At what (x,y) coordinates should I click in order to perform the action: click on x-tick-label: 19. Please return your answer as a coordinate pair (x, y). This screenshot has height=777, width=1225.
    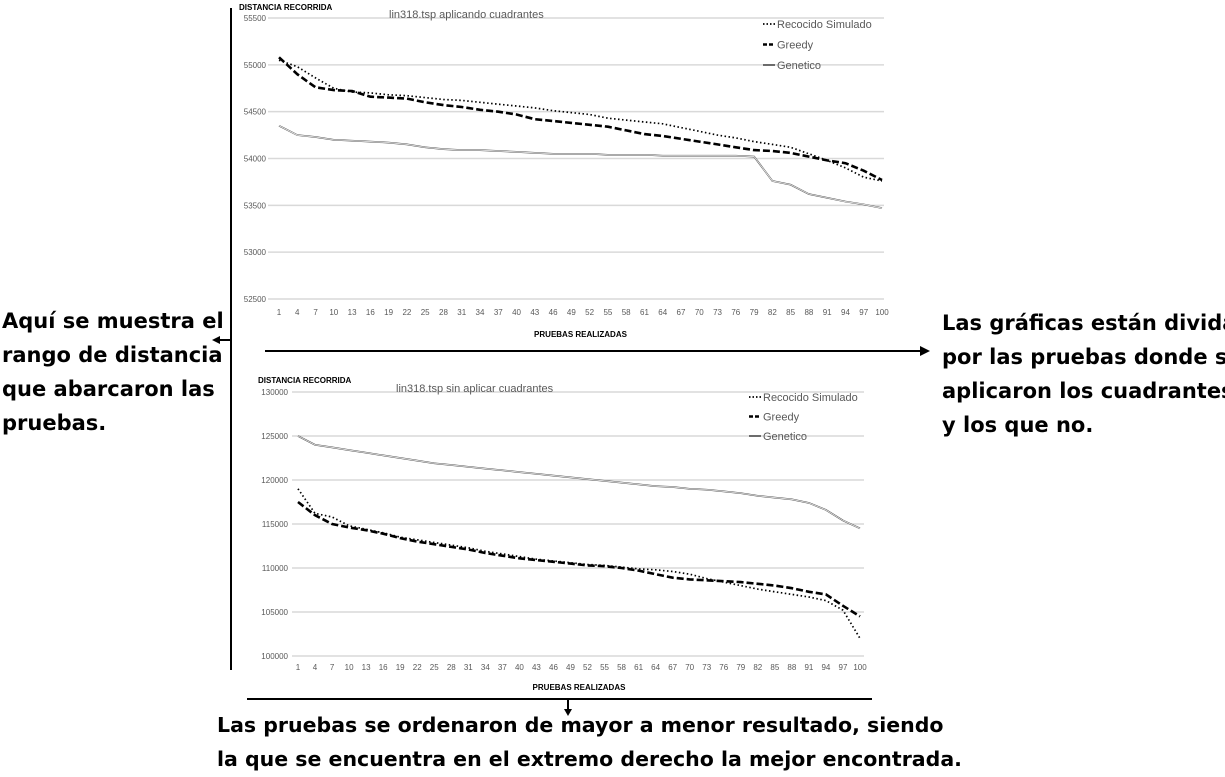
    Looking at the image, I should click on (400, 667).